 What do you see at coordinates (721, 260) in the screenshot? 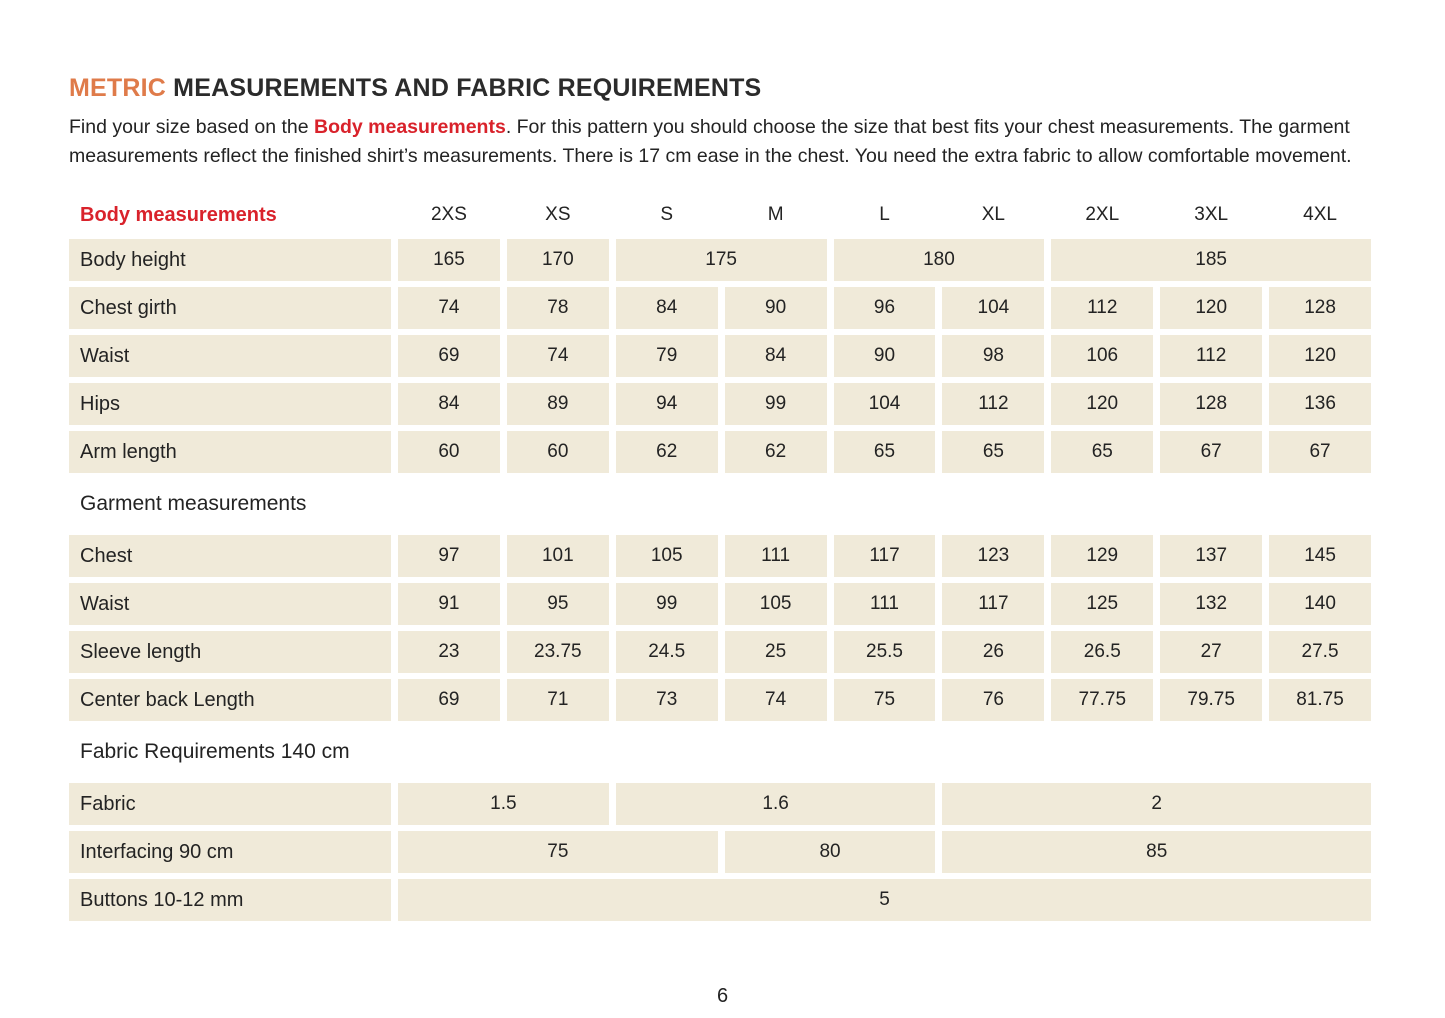
I see `data-cell: 175` at bounding box center [721, 260].